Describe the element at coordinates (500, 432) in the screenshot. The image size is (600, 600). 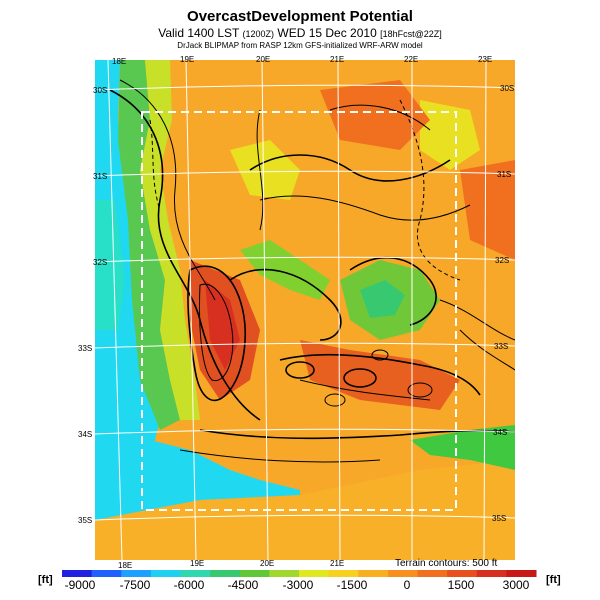
I see `lat-right-4: 34S` at that location.